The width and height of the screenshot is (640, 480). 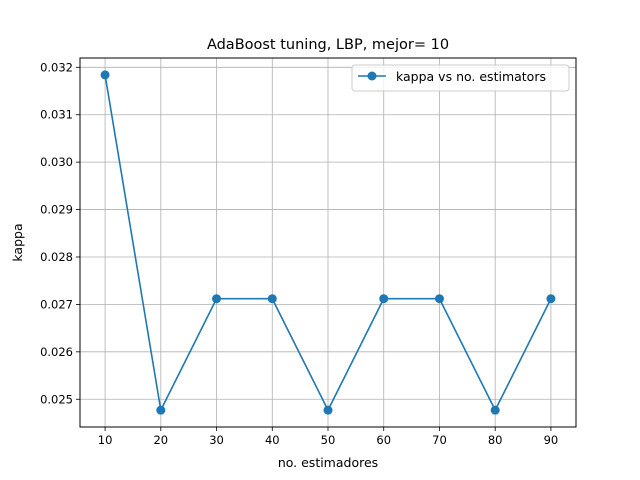 What do you see at coordinates (160, 440) in the screenshot?
I see `x-tick-label: 20` at bounding box center [160, 440].